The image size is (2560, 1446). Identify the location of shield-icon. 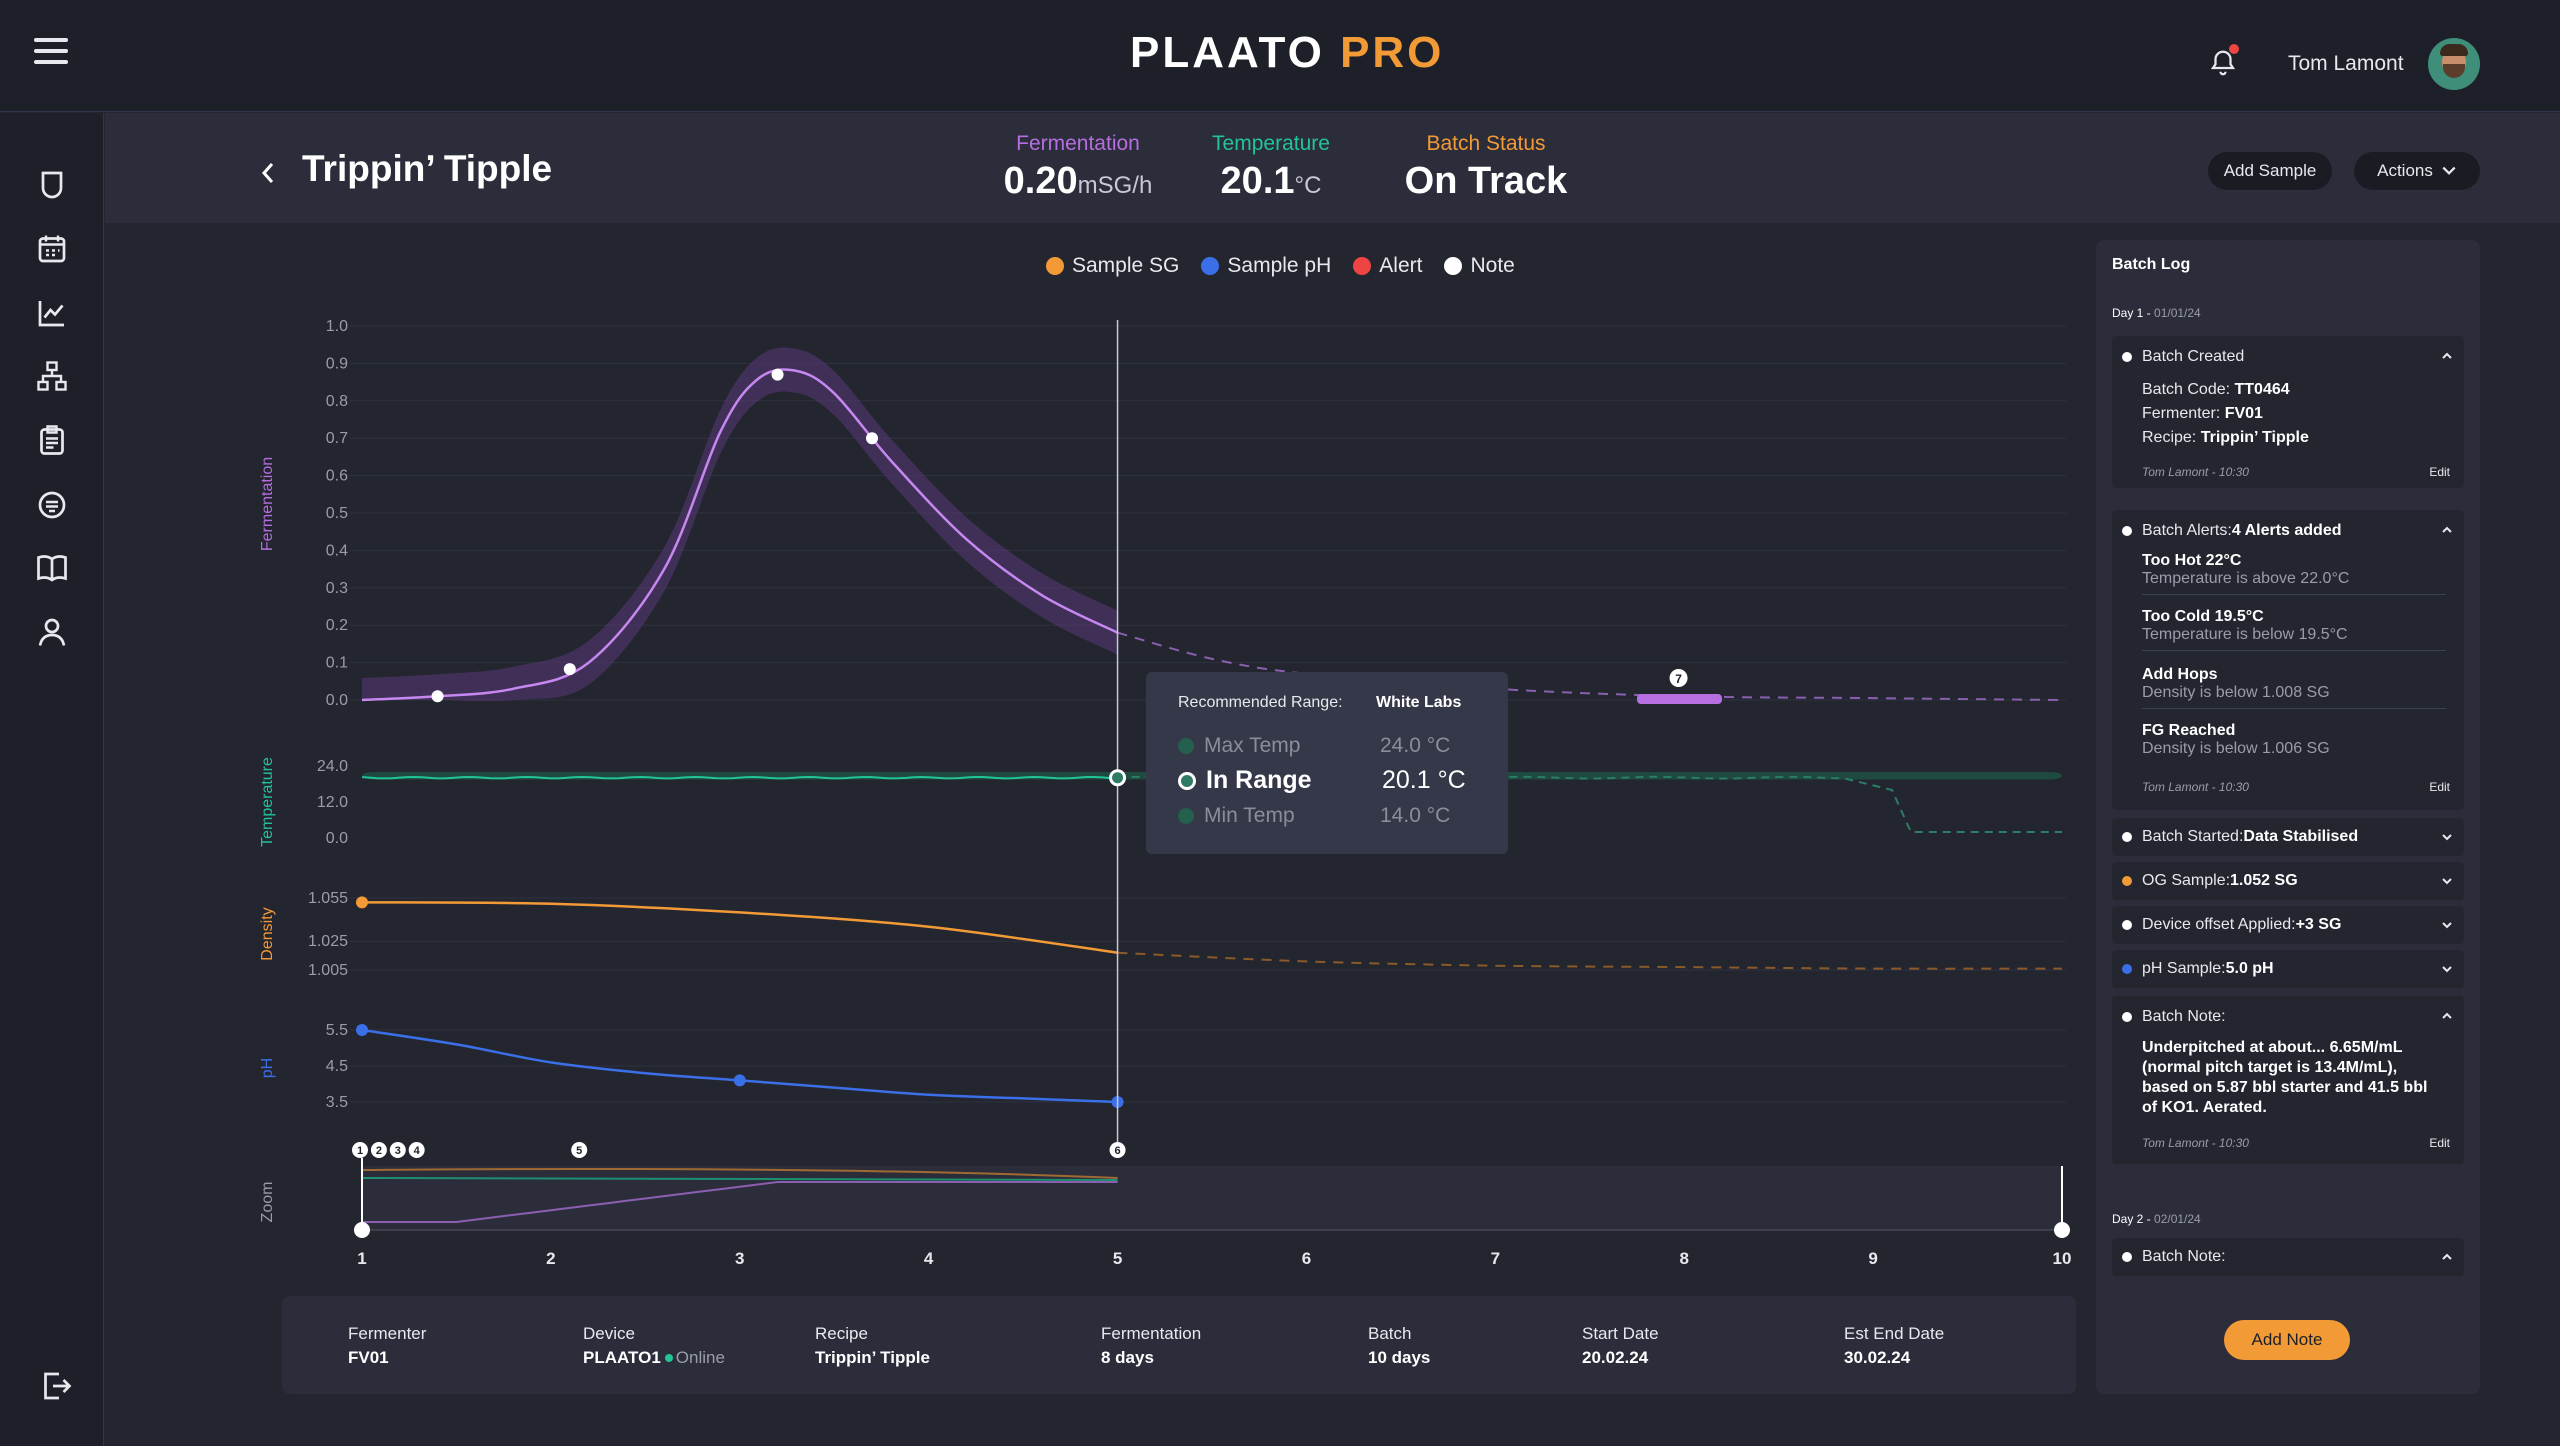
(52, 185).